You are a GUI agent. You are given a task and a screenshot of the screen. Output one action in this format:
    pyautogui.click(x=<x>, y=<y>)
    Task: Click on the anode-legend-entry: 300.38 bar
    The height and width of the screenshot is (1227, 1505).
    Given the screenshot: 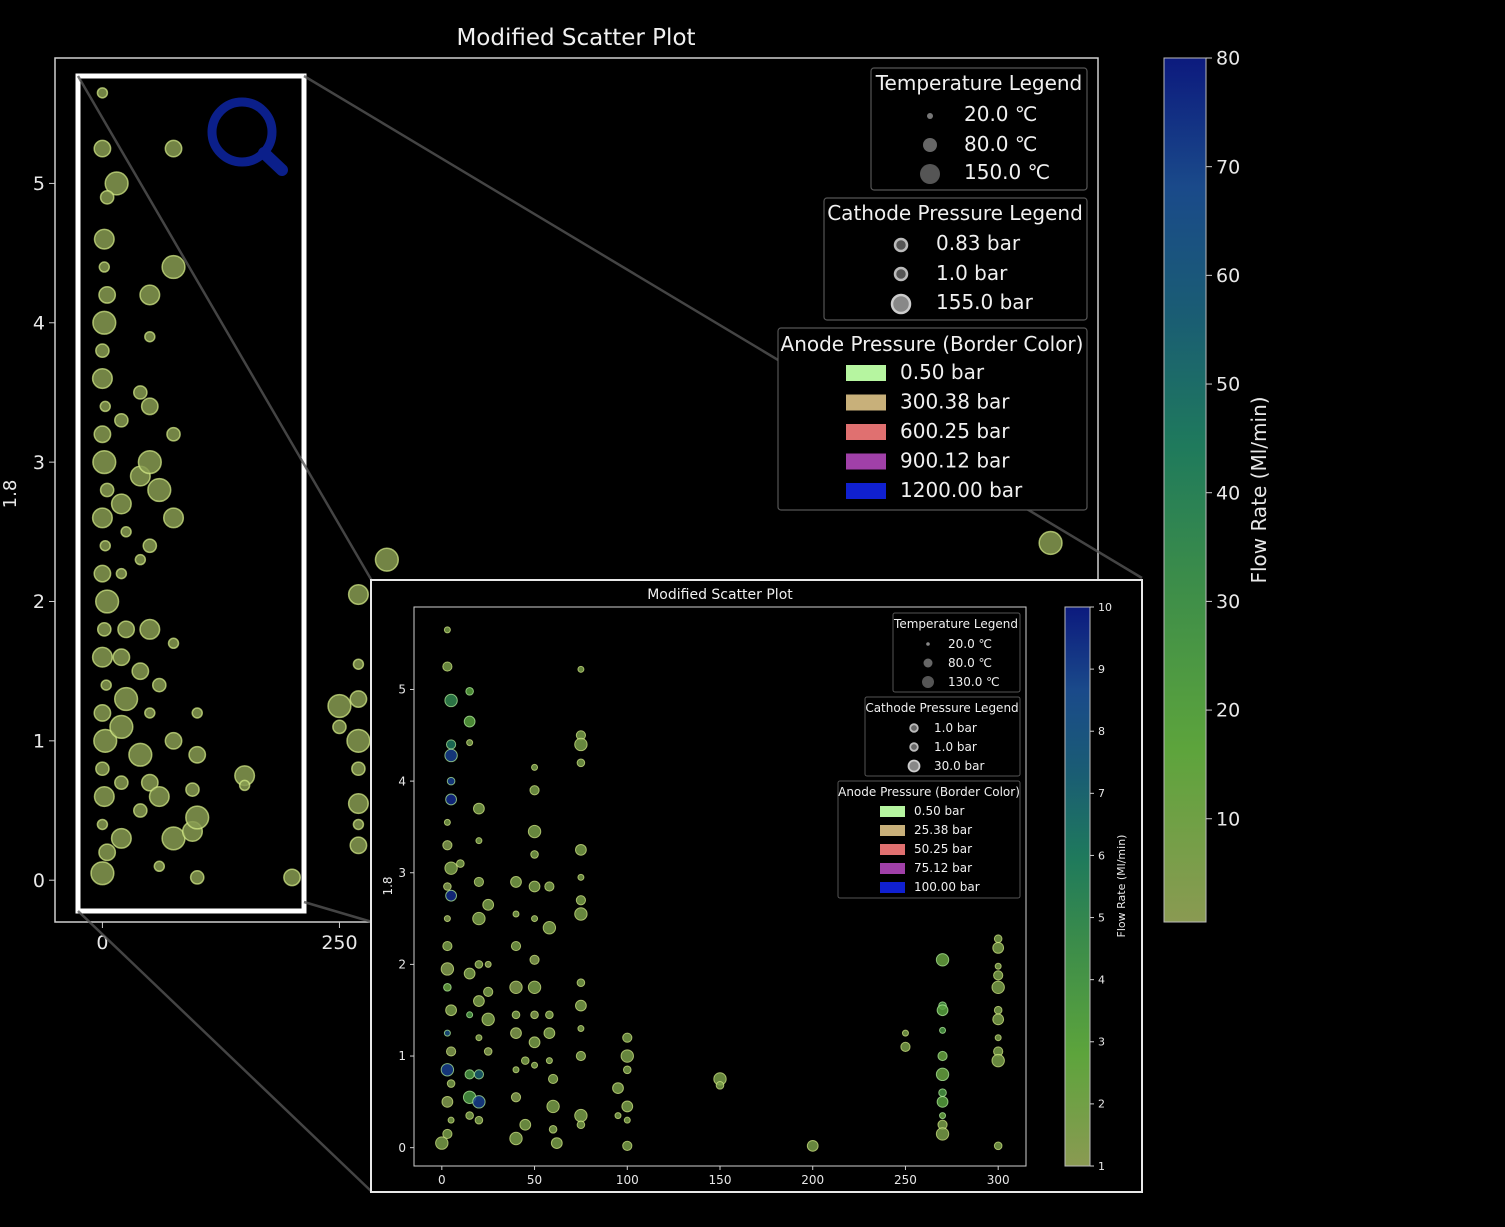 What is the action you would take?
    pyautogui.click(x=955, y=402)
    